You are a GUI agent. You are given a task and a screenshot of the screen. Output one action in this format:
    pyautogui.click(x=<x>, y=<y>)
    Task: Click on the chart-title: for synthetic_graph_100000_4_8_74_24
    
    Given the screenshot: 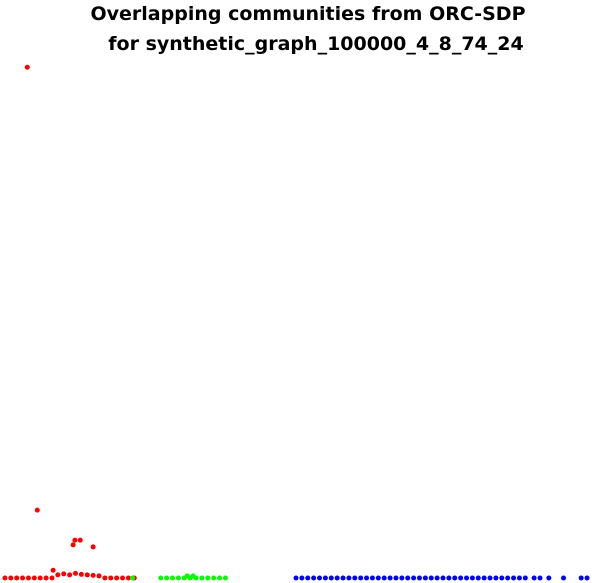 What is the action you would take?
    pyautogui.click(x=315, y=44)
    